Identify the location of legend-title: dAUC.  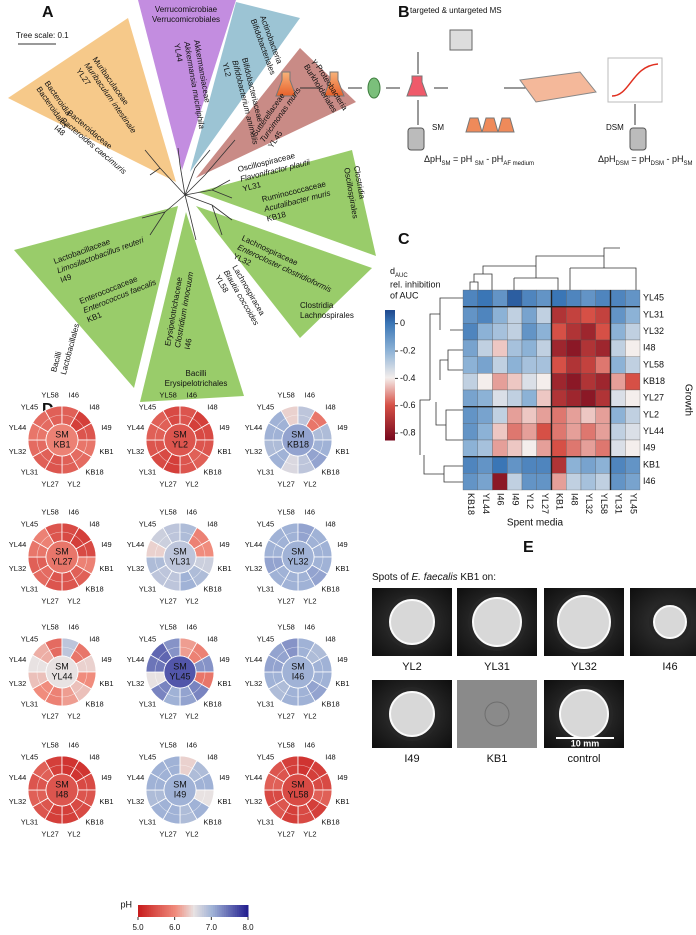
(399, 272).